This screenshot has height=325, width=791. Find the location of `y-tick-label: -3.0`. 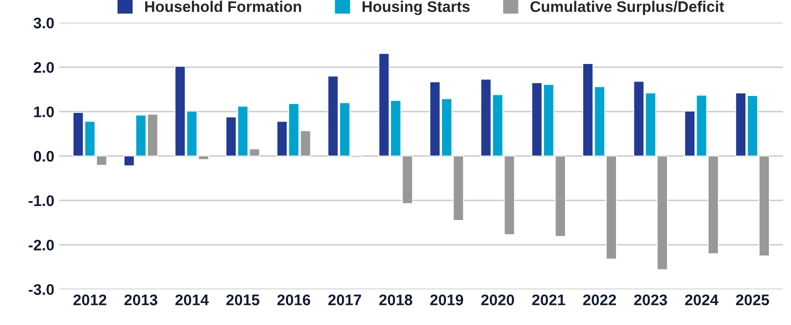

y-tick-label: -3.0 is located at coordinates (41, 289).